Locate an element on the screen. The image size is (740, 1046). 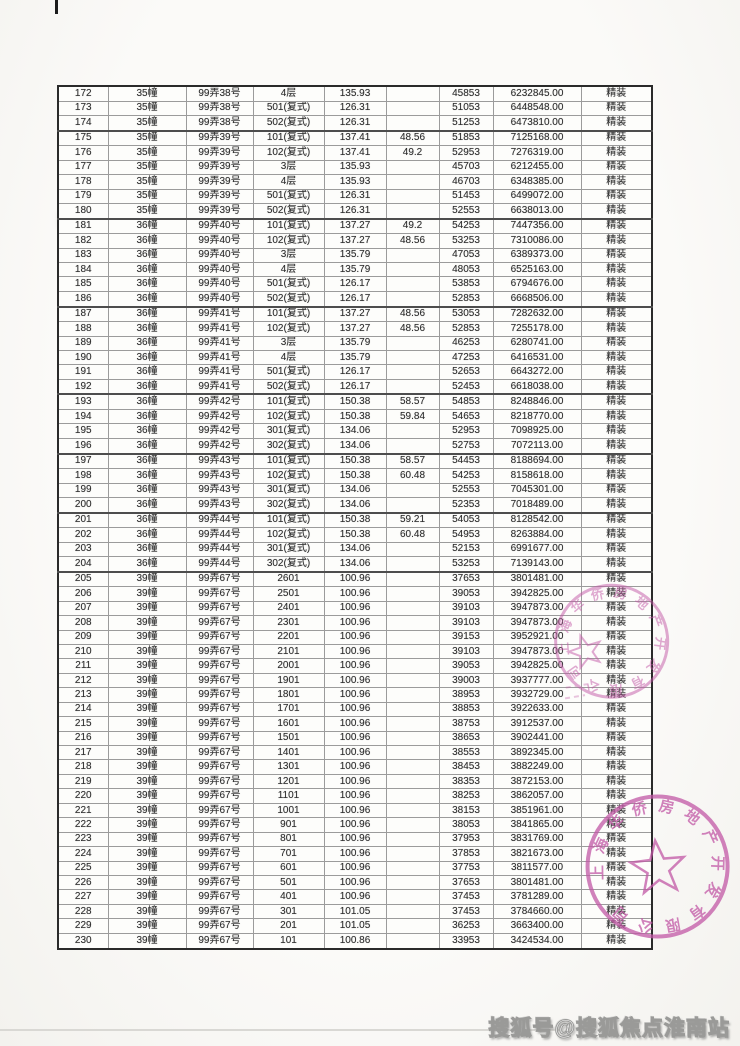
table-cell: 53053 is located at coordinates (466, 314).